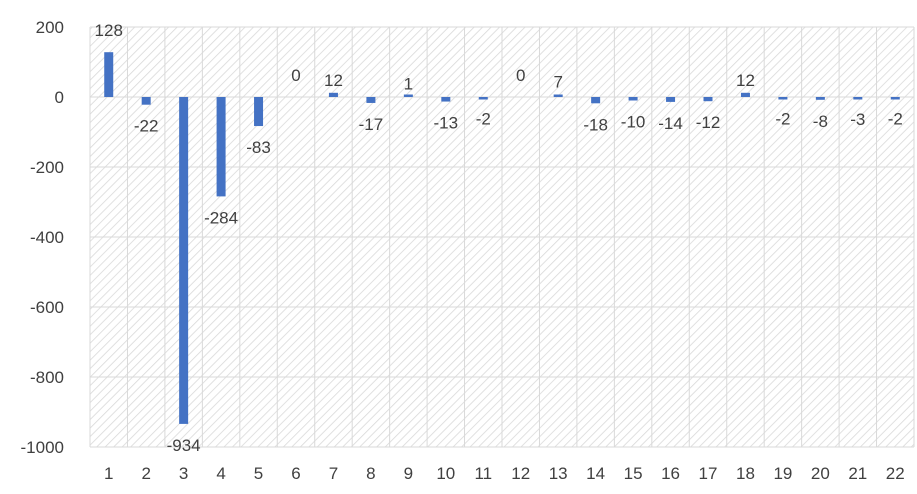 This screenshot has height=494, width=917. Describe the element at coordinates (47, 167) in the screenshot. I see `y-tick-label: -200` at that location.